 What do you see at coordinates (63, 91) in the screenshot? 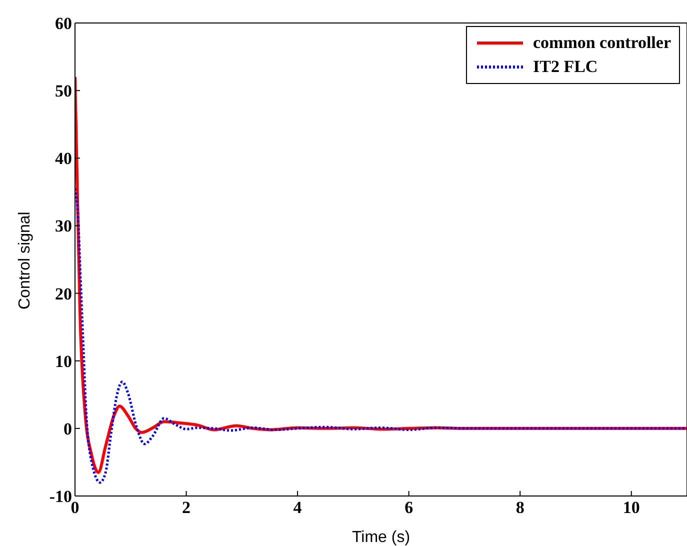
I see `y-tick-label: 50` at bounding box center [63, 91].